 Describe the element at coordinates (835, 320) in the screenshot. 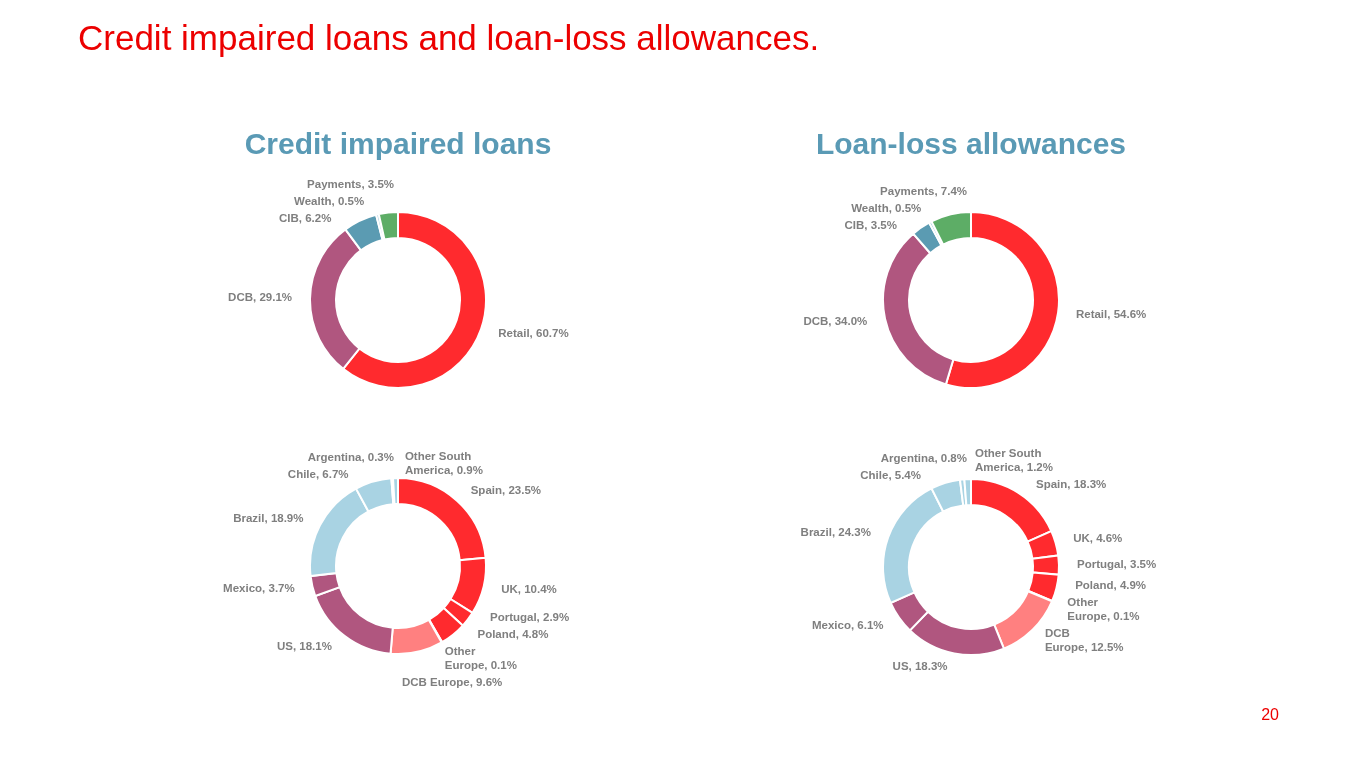

I see `slice-label: DCB, 34.0%` at that location.